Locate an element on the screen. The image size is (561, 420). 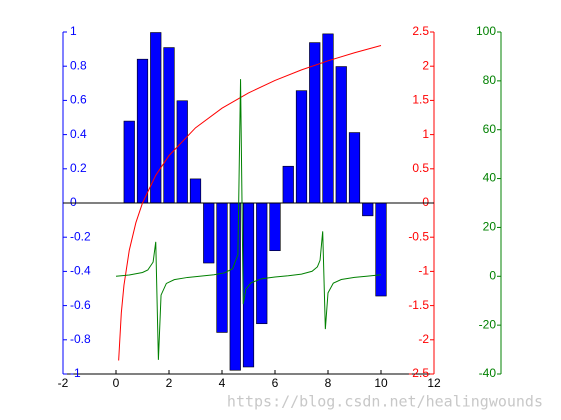
y-axis-tick-label: 0.2 is located at coordinates (78, 168).